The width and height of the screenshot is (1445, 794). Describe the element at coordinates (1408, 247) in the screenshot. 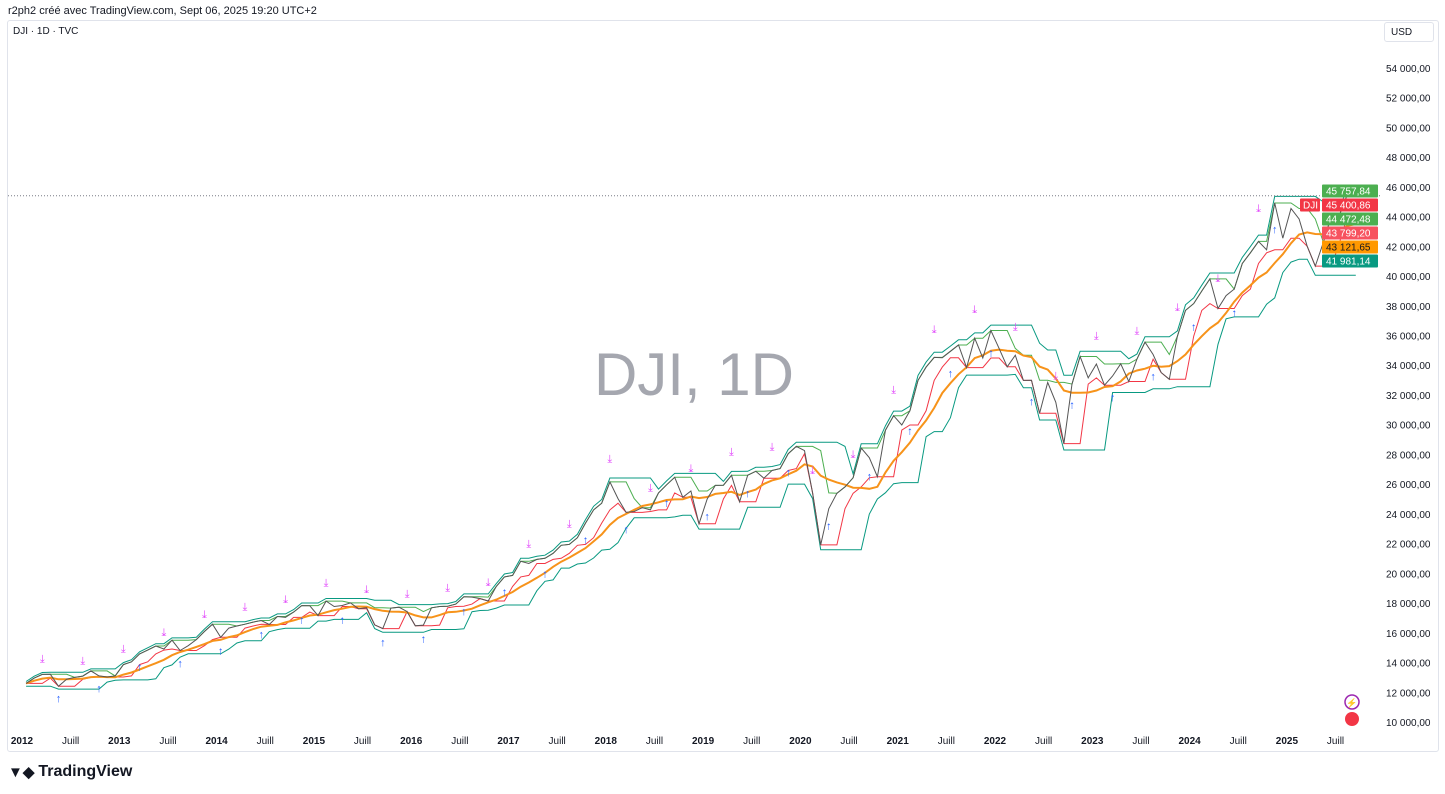

I see `y-tick-label: 42 000,00` at that location.